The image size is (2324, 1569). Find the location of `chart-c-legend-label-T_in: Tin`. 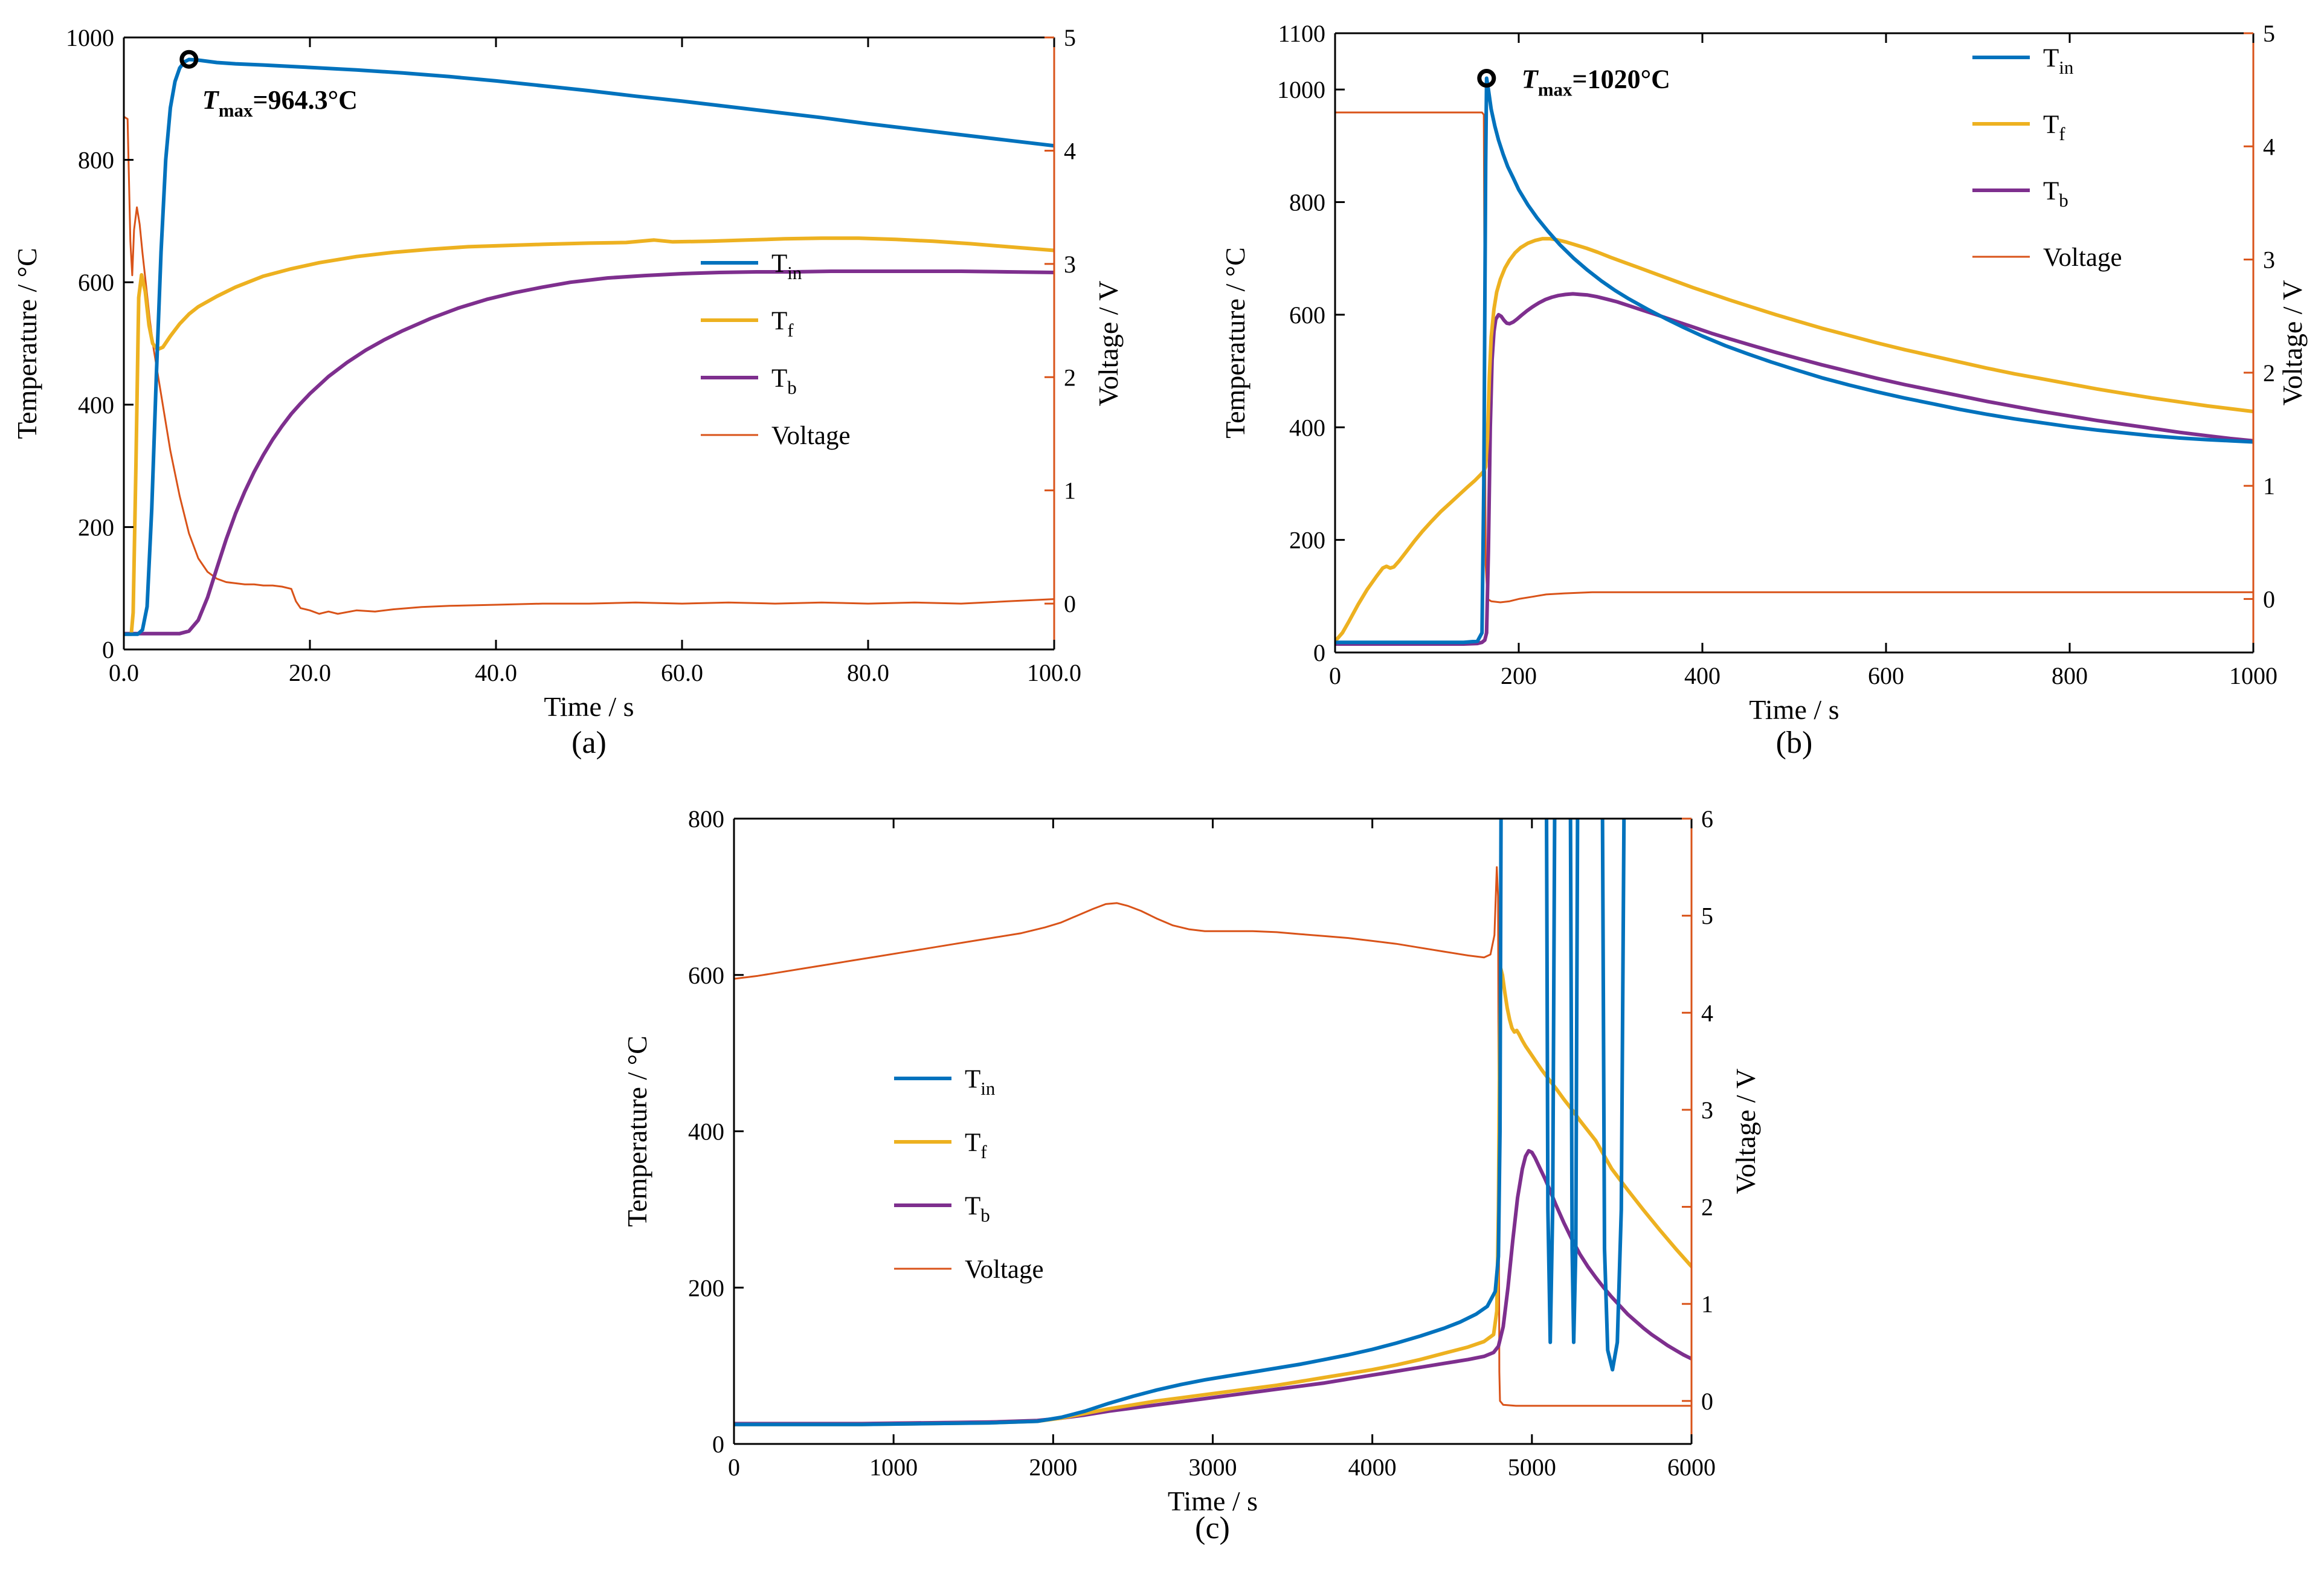

chart-c-legend-label-T_in: Tin is located at coordinates (980, 1082).